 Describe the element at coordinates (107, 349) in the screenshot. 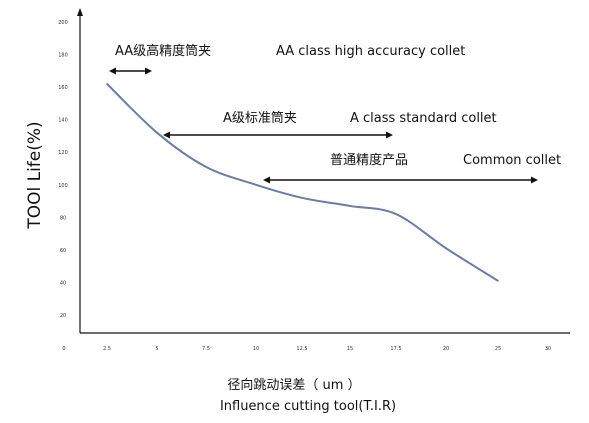

I see `x-tick-label: 2.5` at that location.